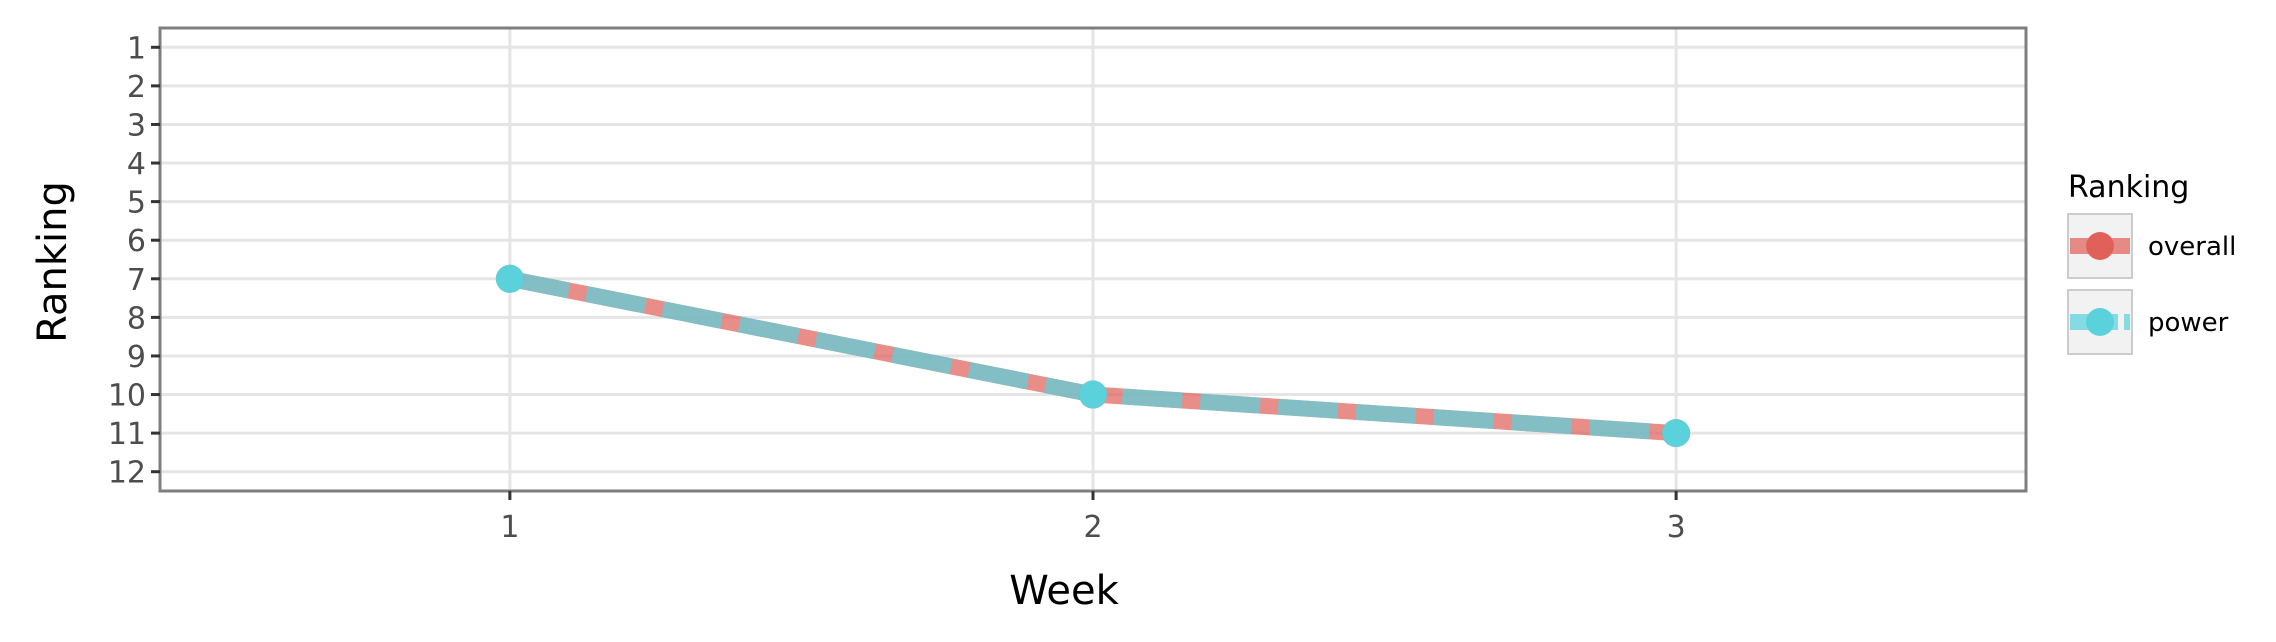  I want to click on legend-label-power: power, so click(2188, 323).